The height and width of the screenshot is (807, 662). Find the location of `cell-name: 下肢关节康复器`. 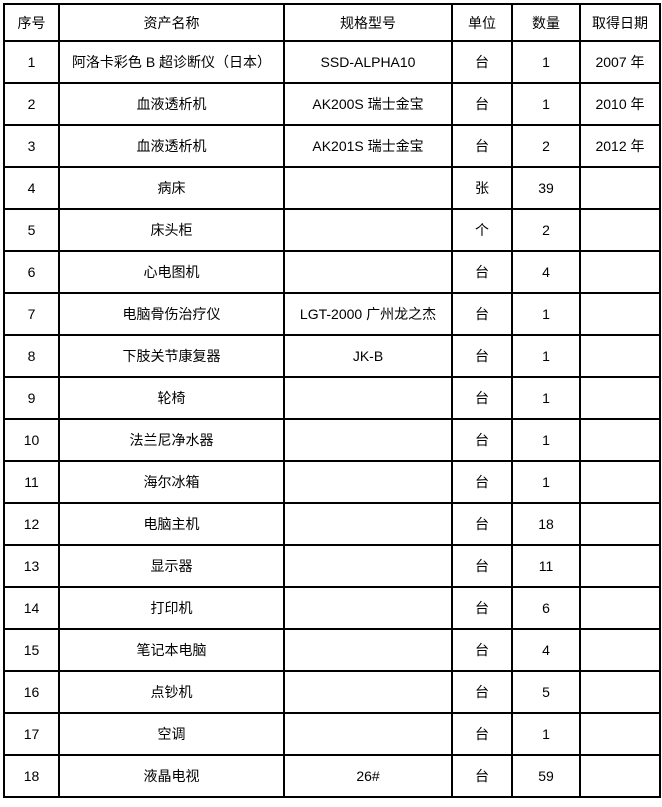

cell-name: 下肢关节康复器 is located at coordinates (171, 356).